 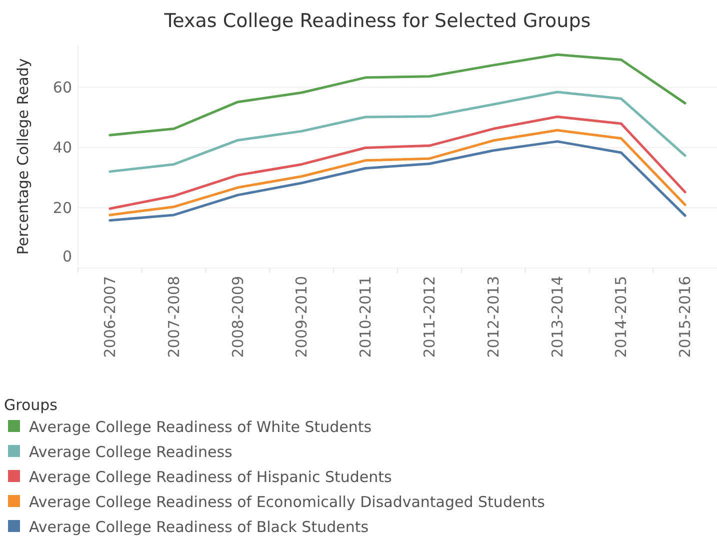 What do you see at coordinates (685, 317) in the screenshot?
I see `x-tick-label: 2015-2016` at bounding box center [685, 317].